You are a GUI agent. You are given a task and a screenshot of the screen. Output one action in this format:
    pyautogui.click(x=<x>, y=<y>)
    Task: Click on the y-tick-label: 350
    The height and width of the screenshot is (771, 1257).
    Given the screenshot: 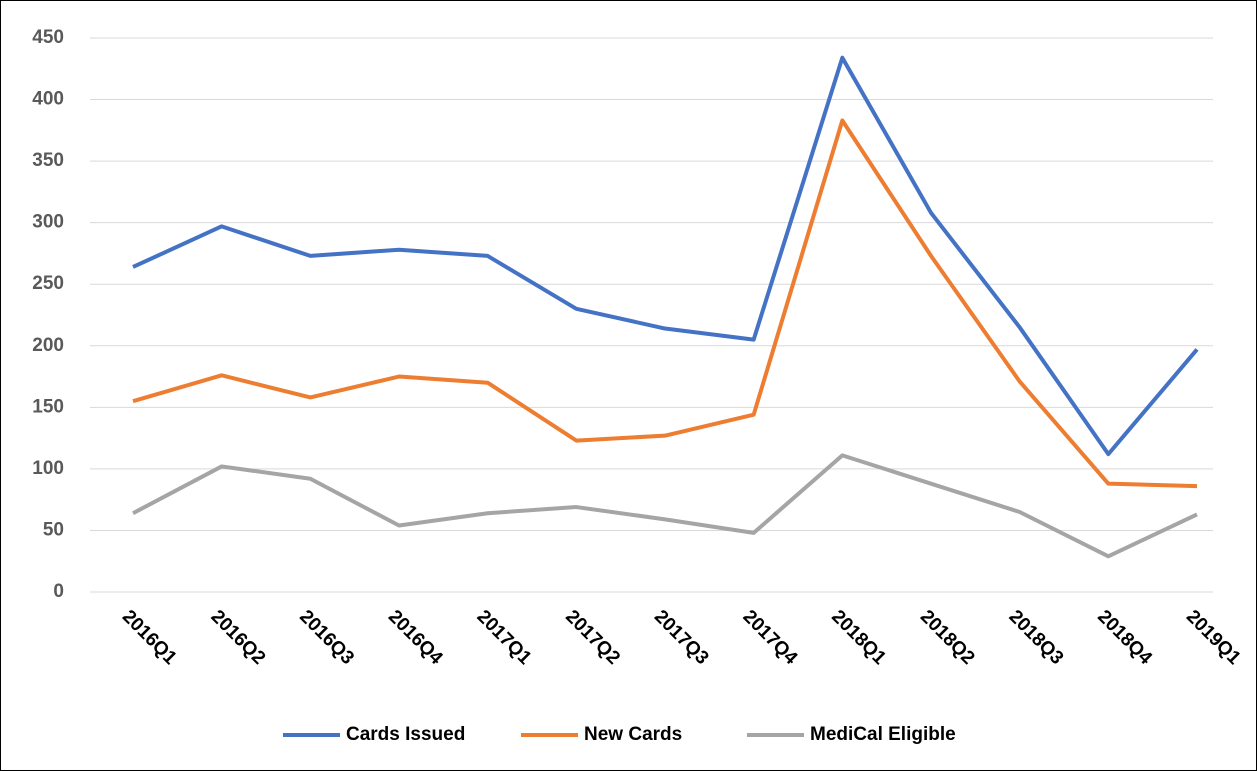 What is the action you would take?
    pyautogui.click(x=48, y=160)
    